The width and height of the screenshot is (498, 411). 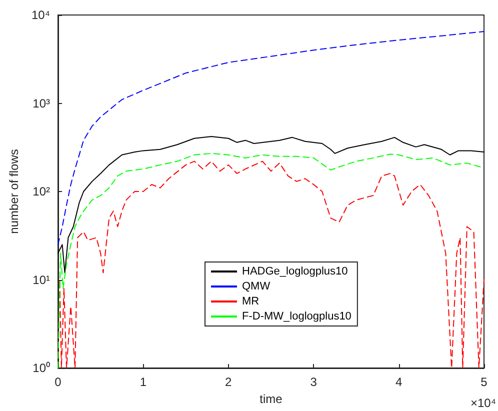 What do you see at coordinates (58, 382) in the screenshot?
I see `x-tick-label: 0` at bounding box center [58, 382].